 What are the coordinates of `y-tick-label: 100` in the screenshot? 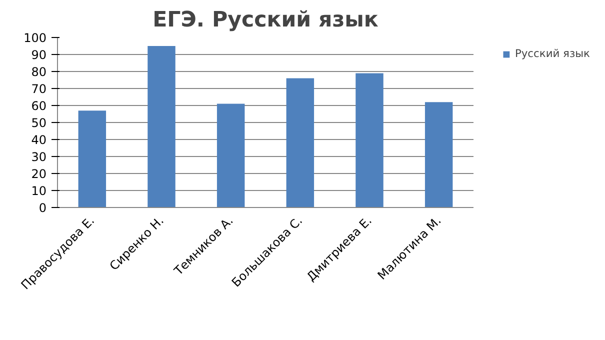 It's located at (35, 38).